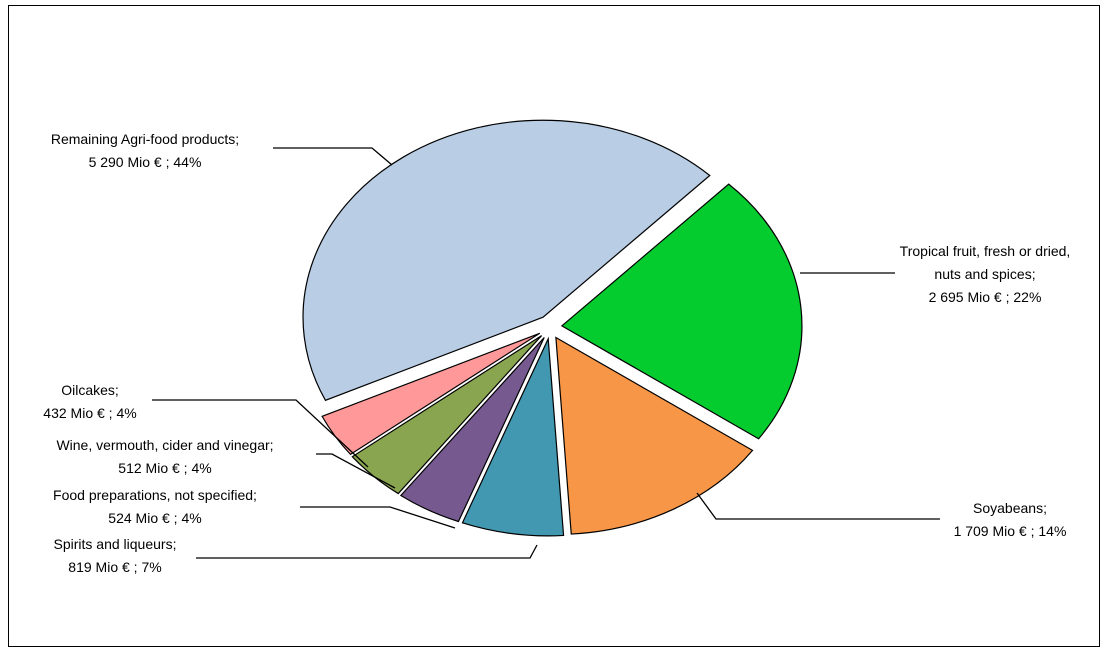  Describe the element at coordinates (115, 567) in the screenshot. I see `value-label: 819 Mio € ; 7%` at that location.